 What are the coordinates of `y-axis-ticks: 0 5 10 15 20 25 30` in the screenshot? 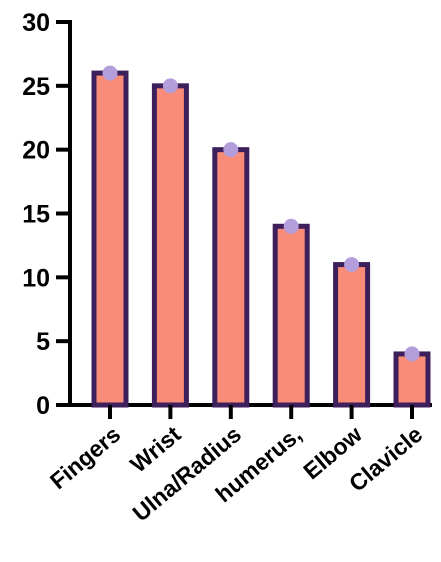 It's located at (46, 214).